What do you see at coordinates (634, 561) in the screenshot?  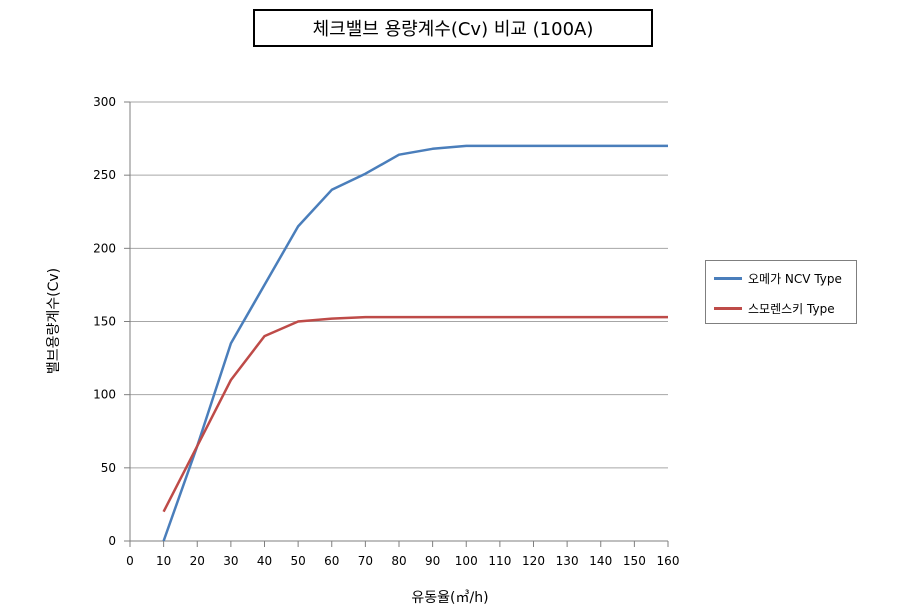 I see `x-tick-label: 150` at bounding box center [634, 561].